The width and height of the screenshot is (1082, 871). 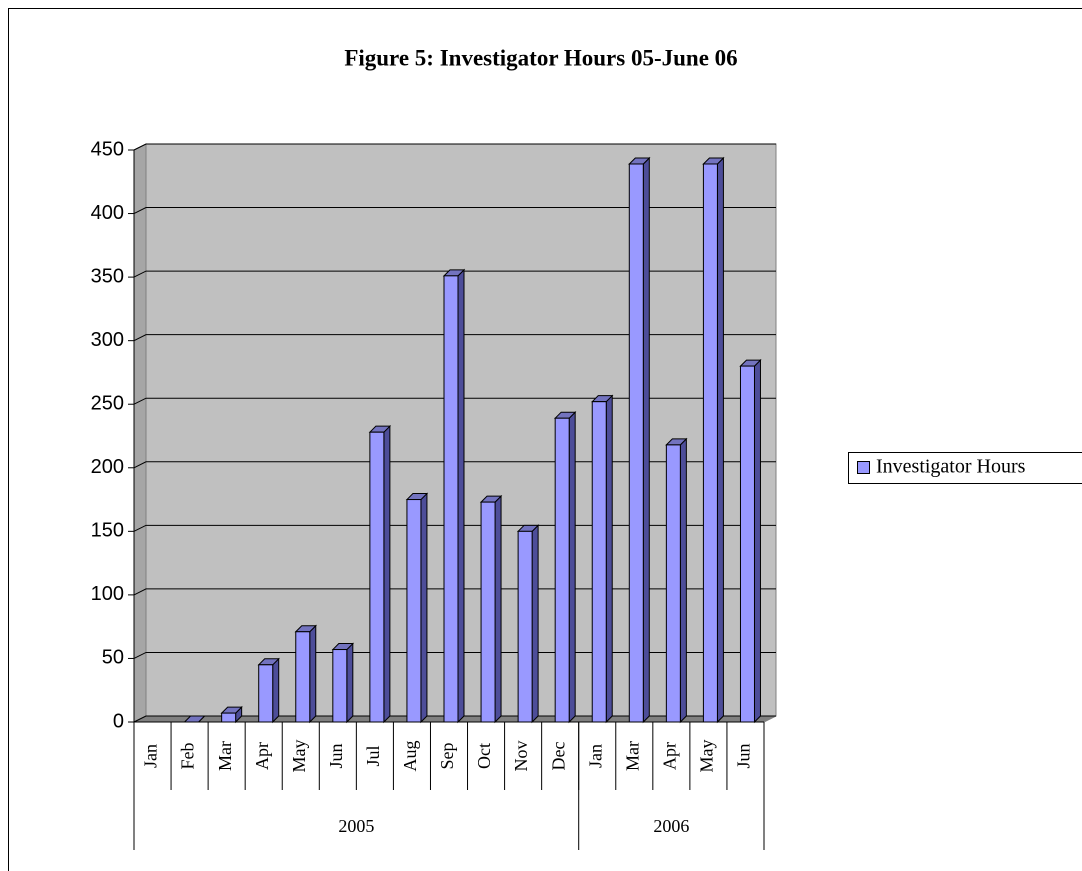 What do you see at coordinates (671, 826) in the screenshot?
I see `group-label: 2006` at bounding box center [671, 826].